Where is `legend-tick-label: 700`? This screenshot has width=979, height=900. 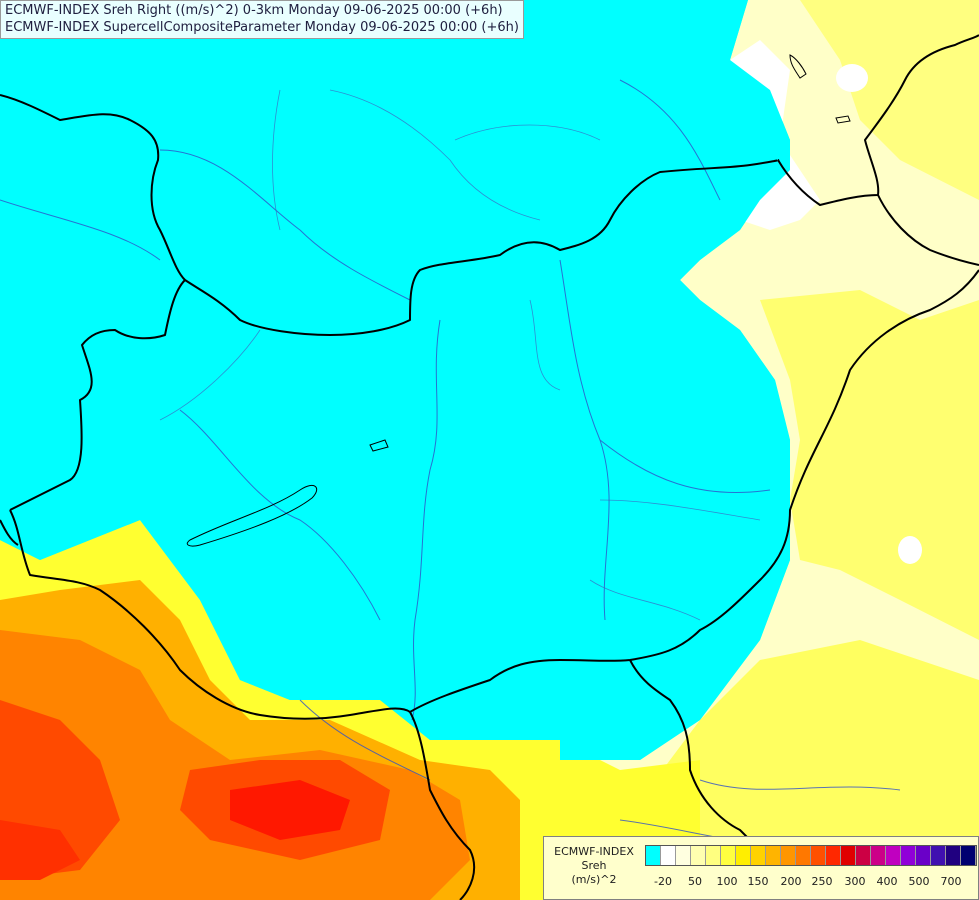 legend-tick-label: 700 is located at coordinates (951, 881).